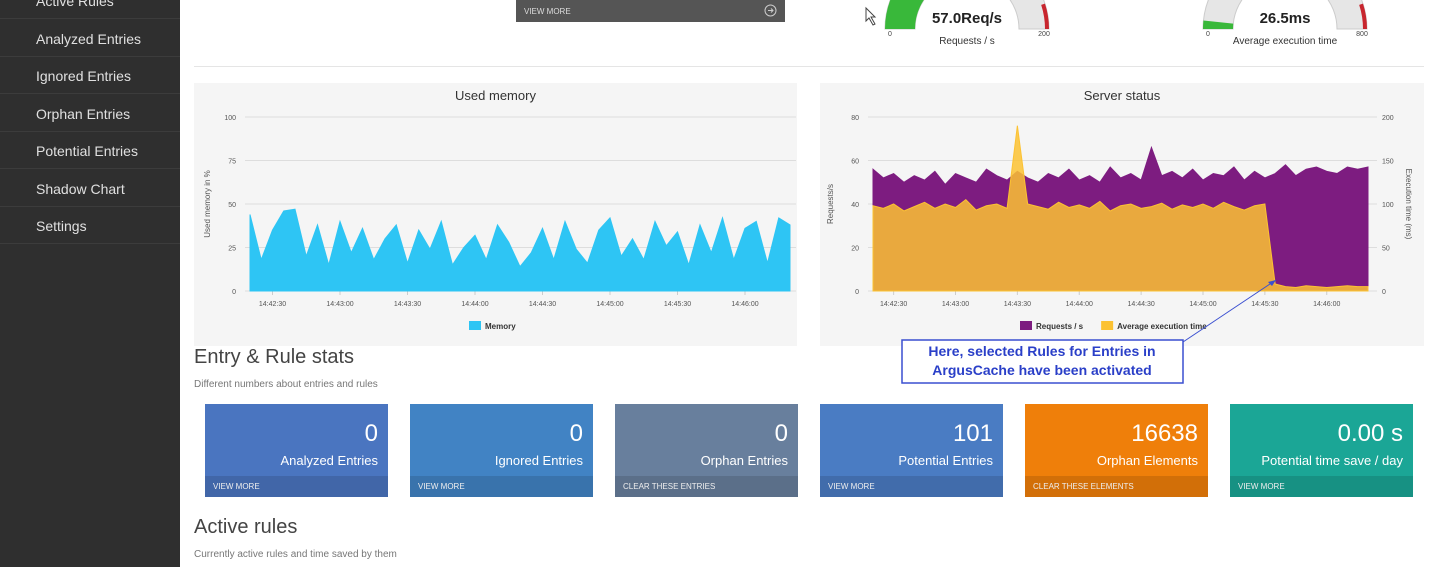 This screenshot has height=567, width=1440. I want to click on nav-label: Analyzed Entries, so click(89, 38).